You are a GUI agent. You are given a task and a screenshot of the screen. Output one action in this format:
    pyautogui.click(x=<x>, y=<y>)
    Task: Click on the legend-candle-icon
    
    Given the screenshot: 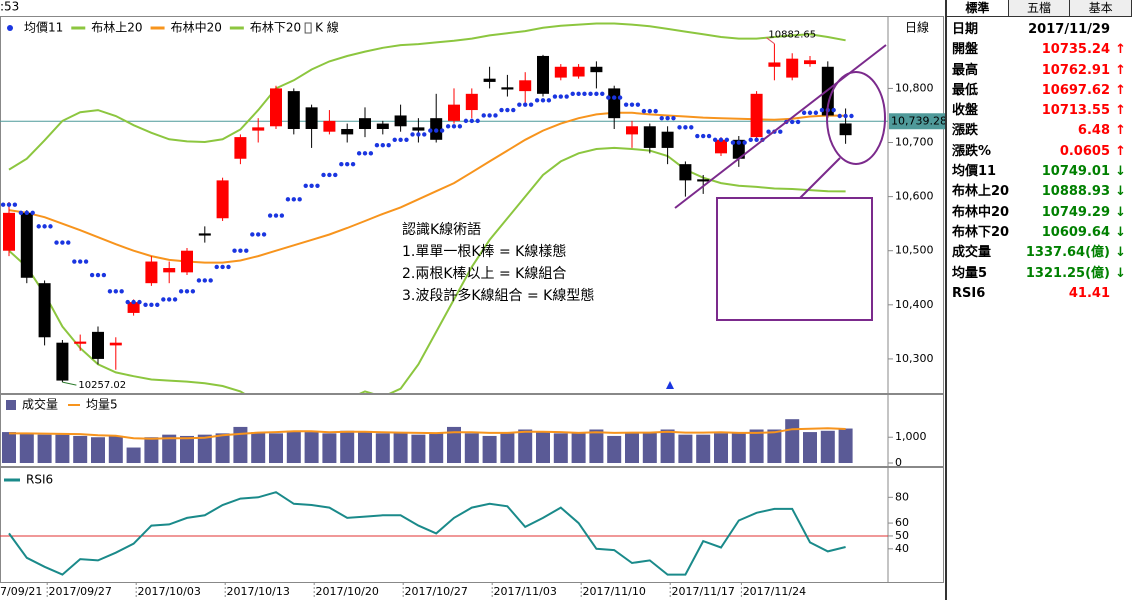 What is the action you would take?
    pyautogui.click(x=308, y=28)
    